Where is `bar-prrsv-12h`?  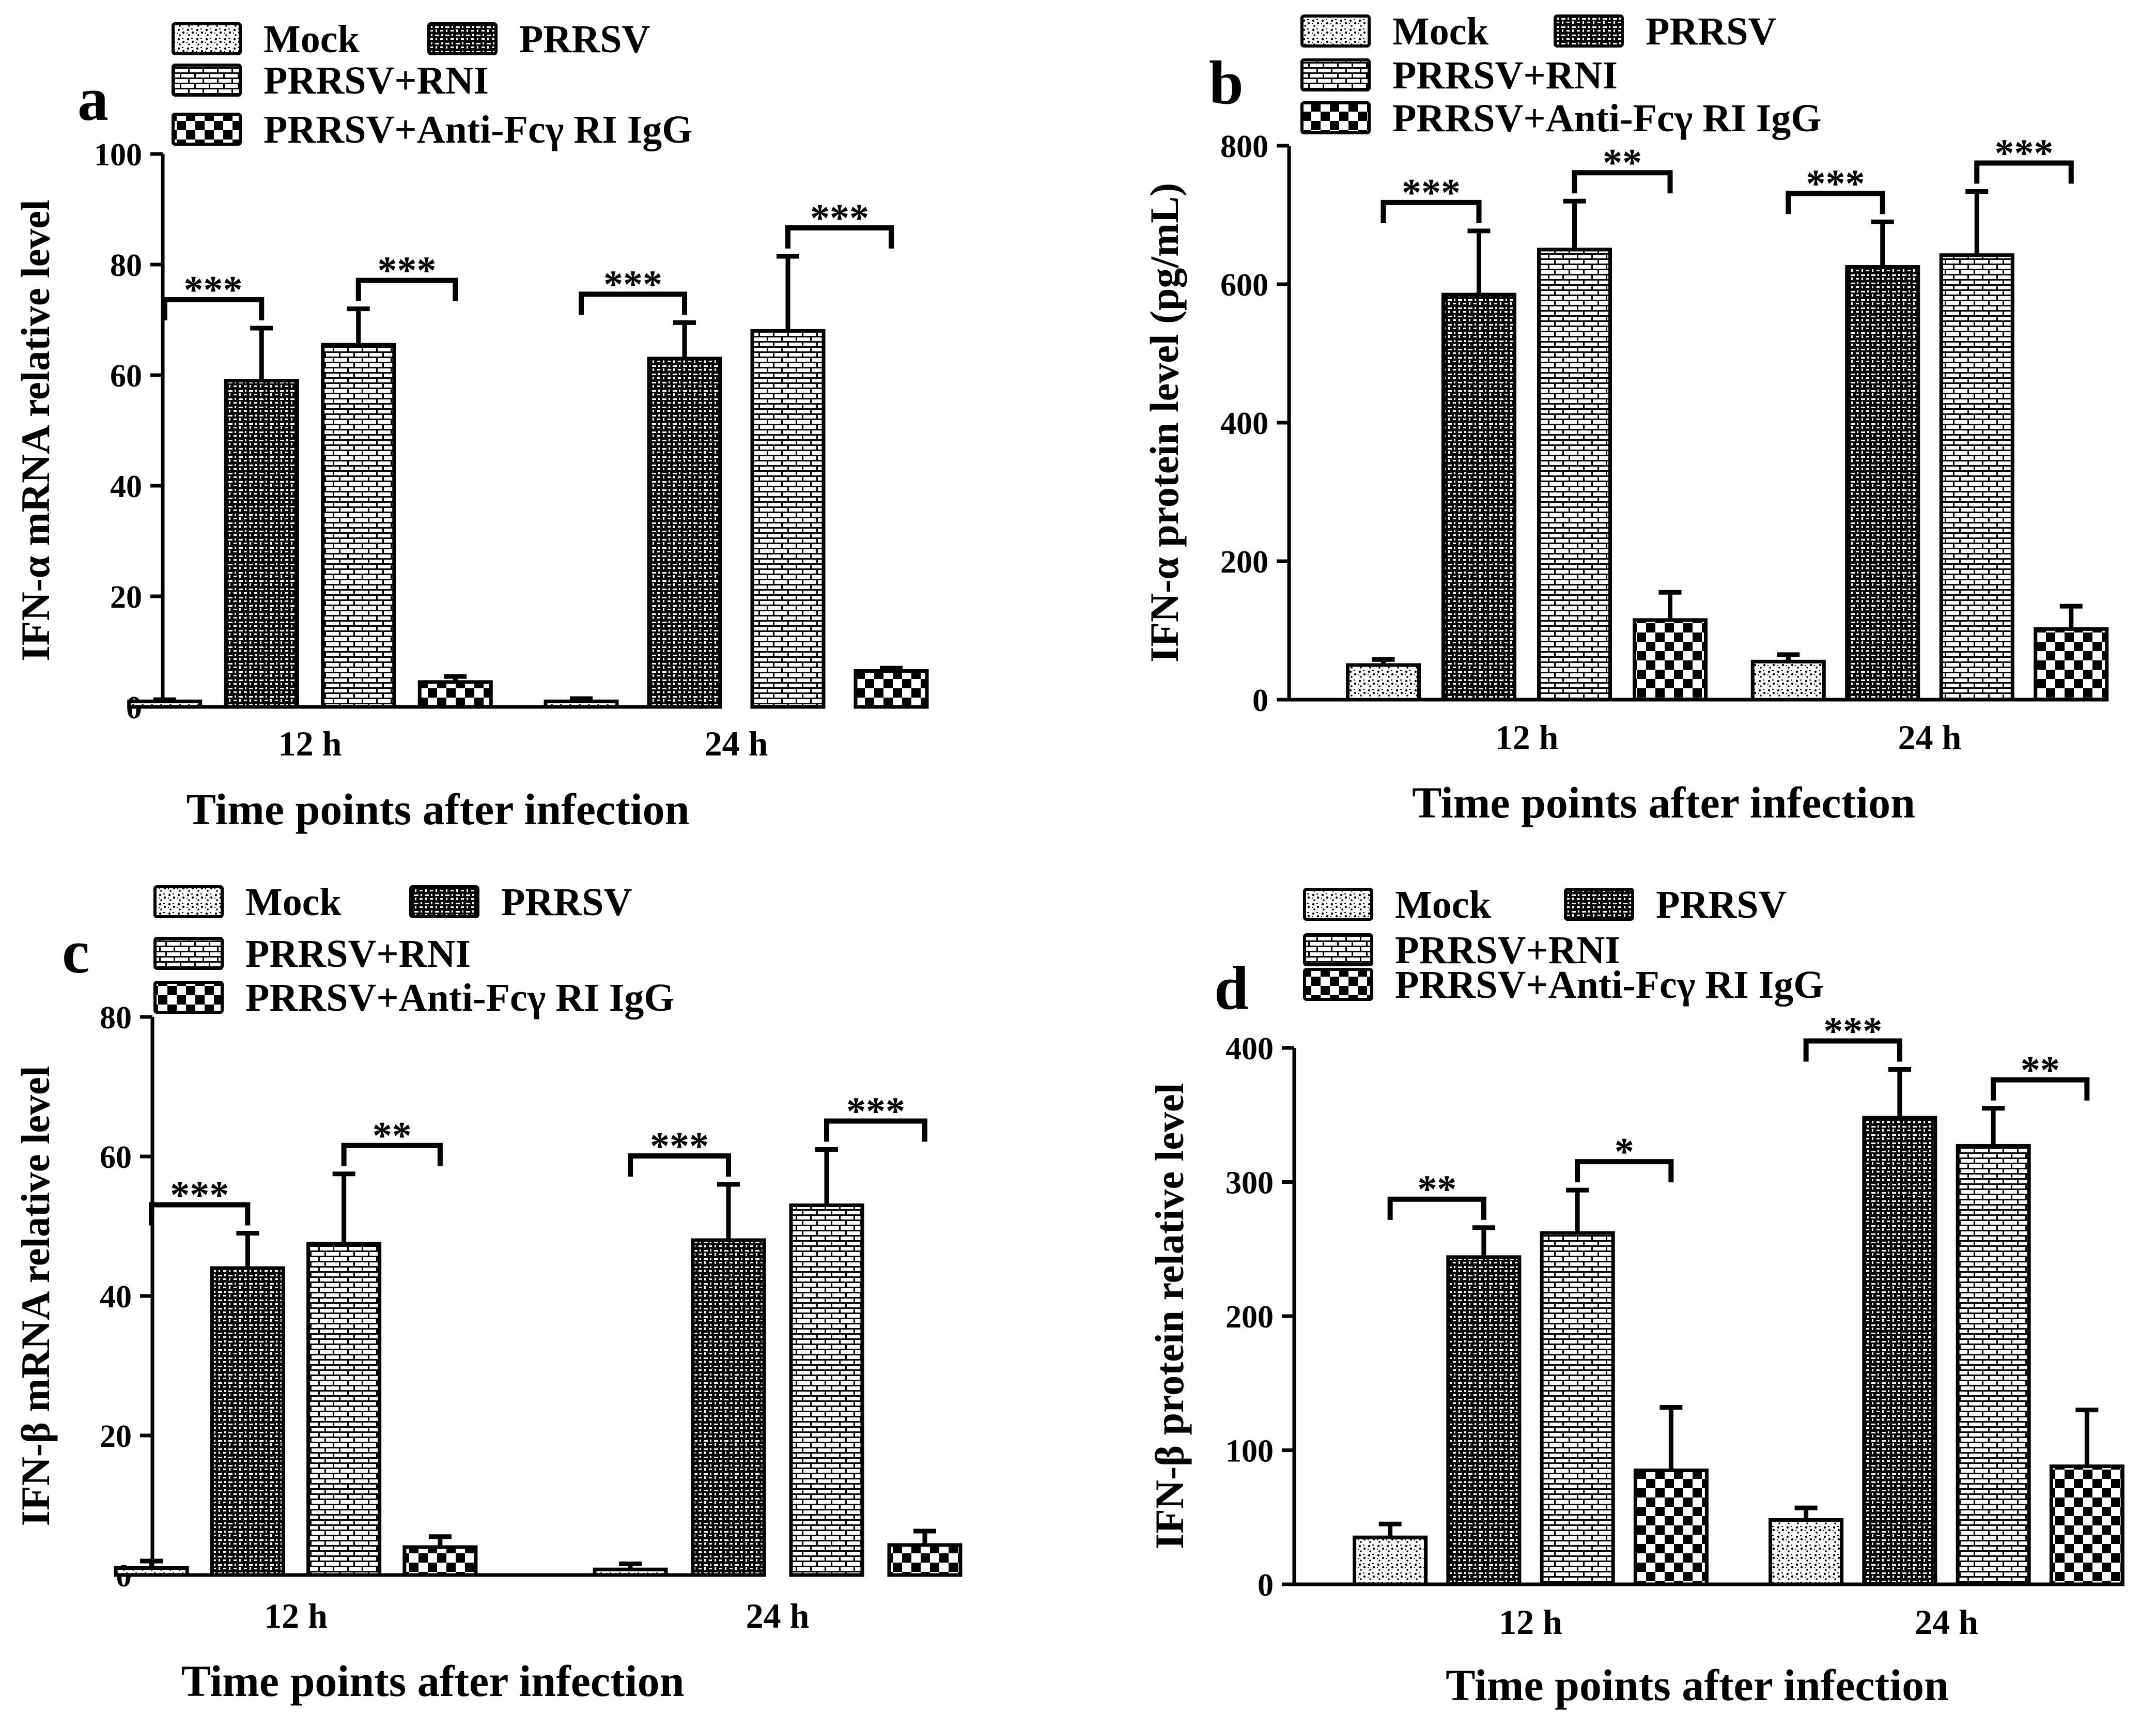
bar-prrsv-12h is located at coordinates (247, 1422).